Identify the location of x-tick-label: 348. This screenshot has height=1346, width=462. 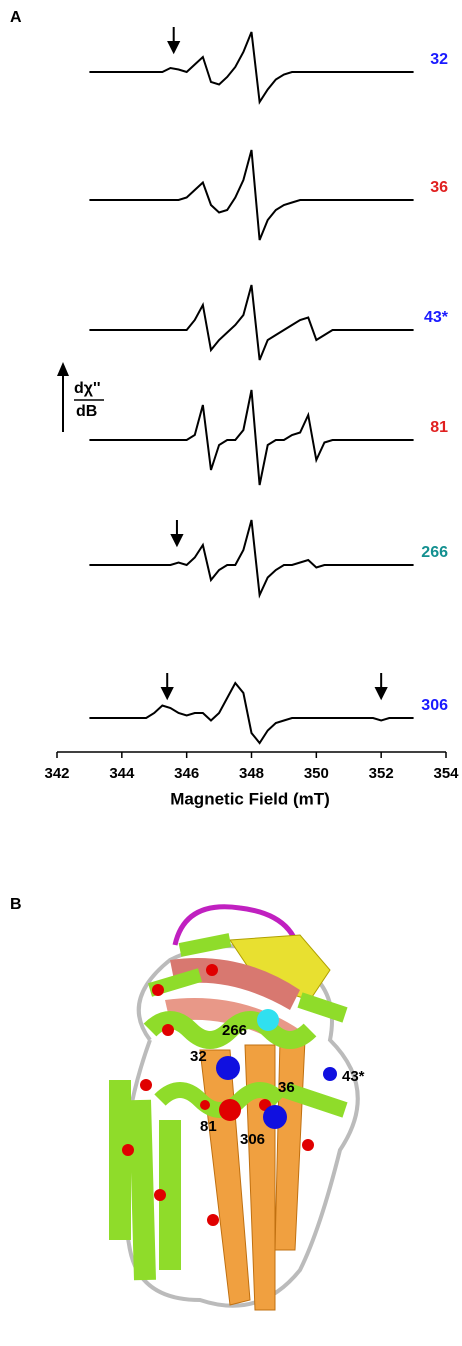
(251, 773).